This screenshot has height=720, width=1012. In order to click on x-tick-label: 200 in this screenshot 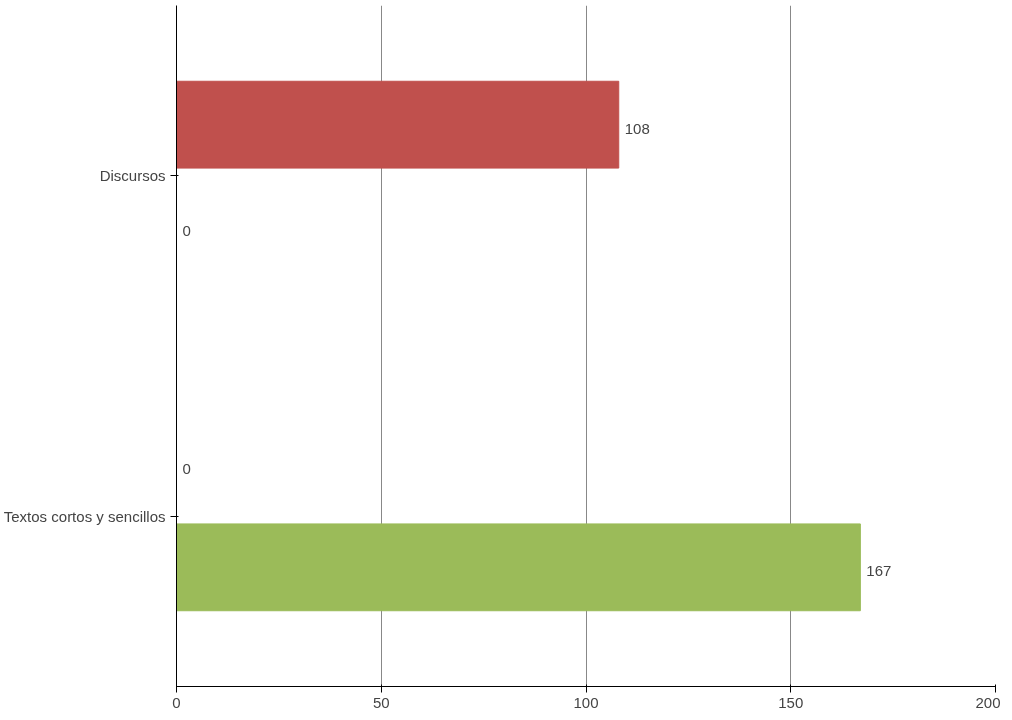, I will do `click(988, 702)`.